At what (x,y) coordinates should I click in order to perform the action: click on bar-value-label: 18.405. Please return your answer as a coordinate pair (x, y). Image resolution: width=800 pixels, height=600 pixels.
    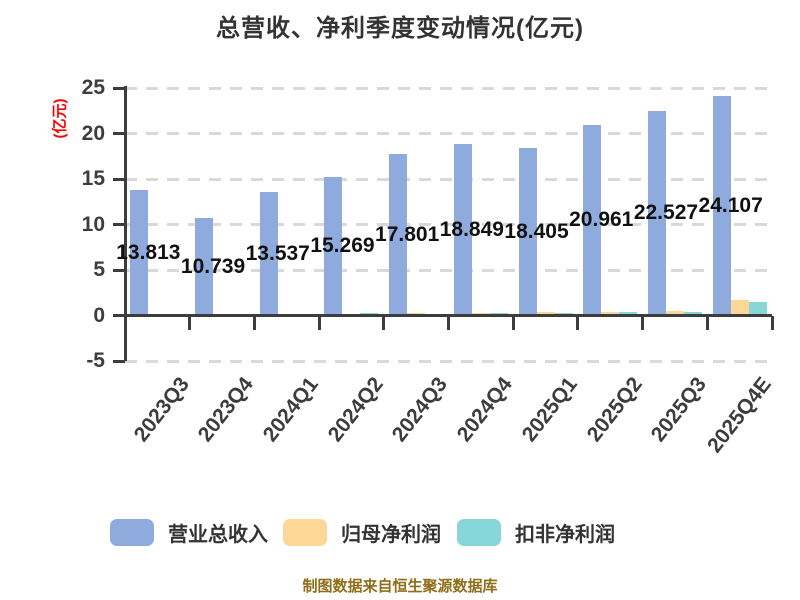
    Looking at the image, I should click on (536, 231).